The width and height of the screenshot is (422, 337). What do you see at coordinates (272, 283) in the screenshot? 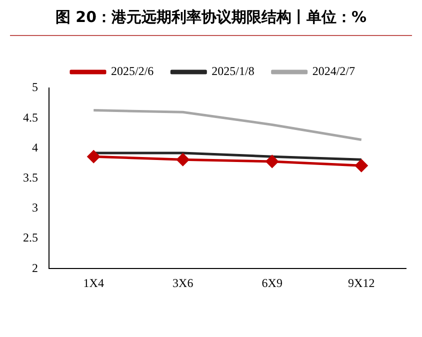
I see `x-tick-label: 6X9` at bounding box center [272, 283].